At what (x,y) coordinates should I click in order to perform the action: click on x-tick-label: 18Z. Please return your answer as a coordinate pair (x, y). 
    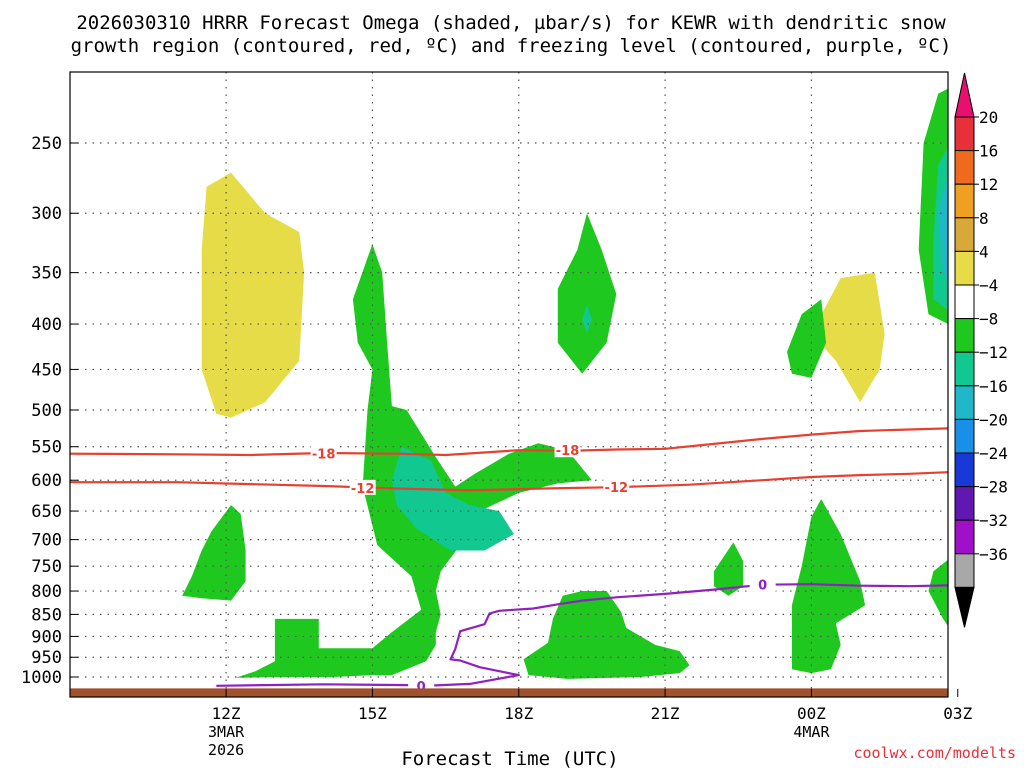
    Looking at the image, I should click on (518, 713).